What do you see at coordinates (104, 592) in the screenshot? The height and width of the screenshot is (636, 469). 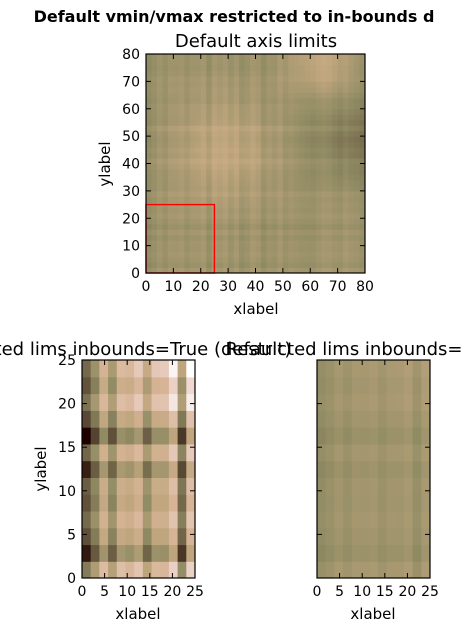 I see `x-tick-label: 5` at bounding box center [104, 592].